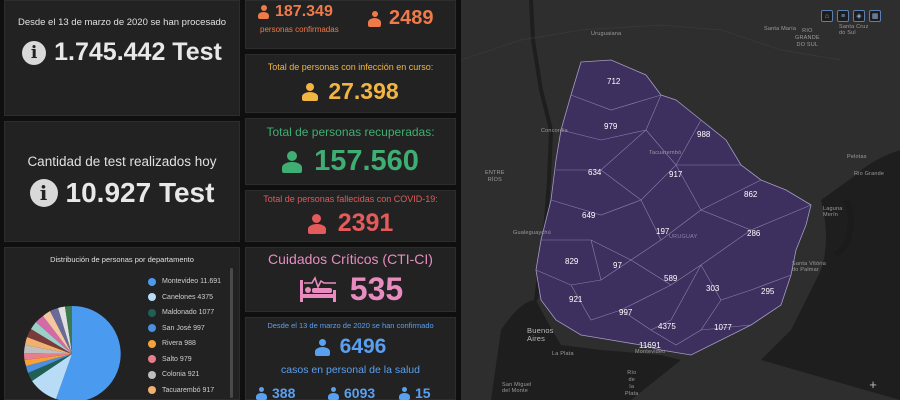 The height and width of the screenshot is (400, 900). I want to click on slice-maldonado, so click(50, 367).